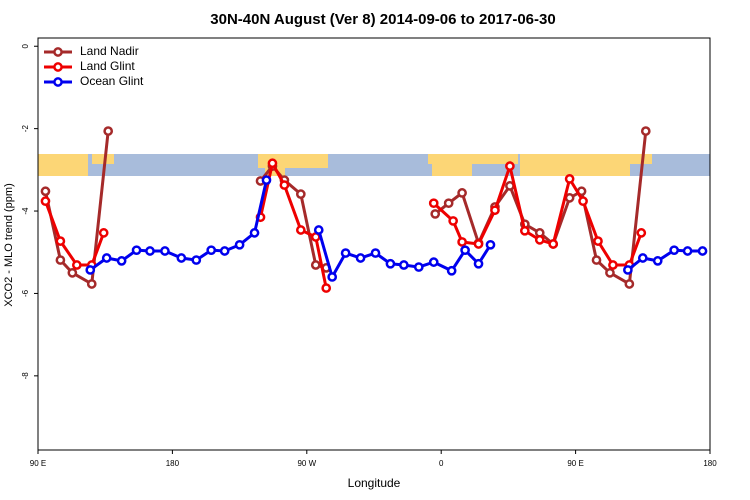 This screenshot has height=500, width=750. Describe the element at coordinates (25, 45) in the screenshot. I see `y-tick-label: 0` at that location.